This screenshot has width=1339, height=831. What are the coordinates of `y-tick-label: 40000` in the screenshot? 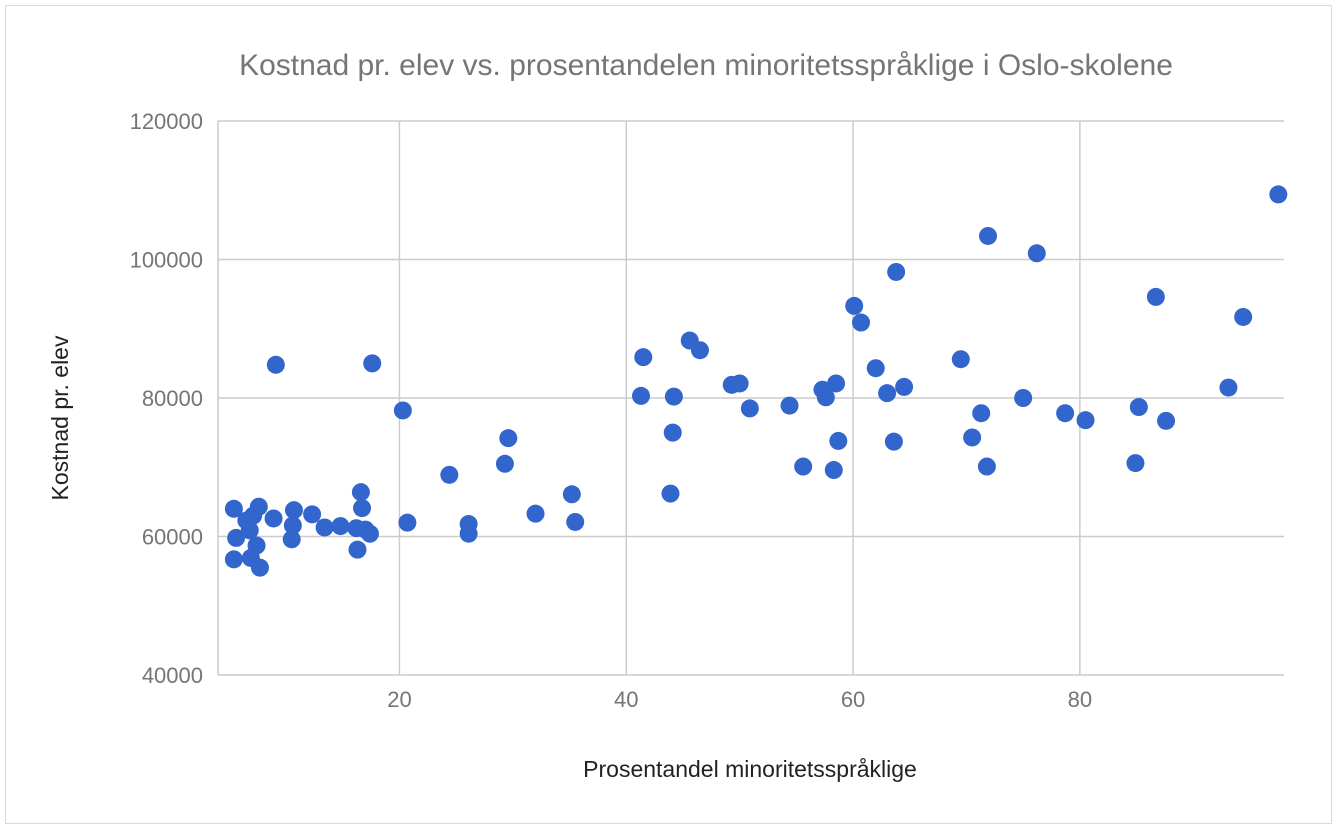 It's located at (172, 675).